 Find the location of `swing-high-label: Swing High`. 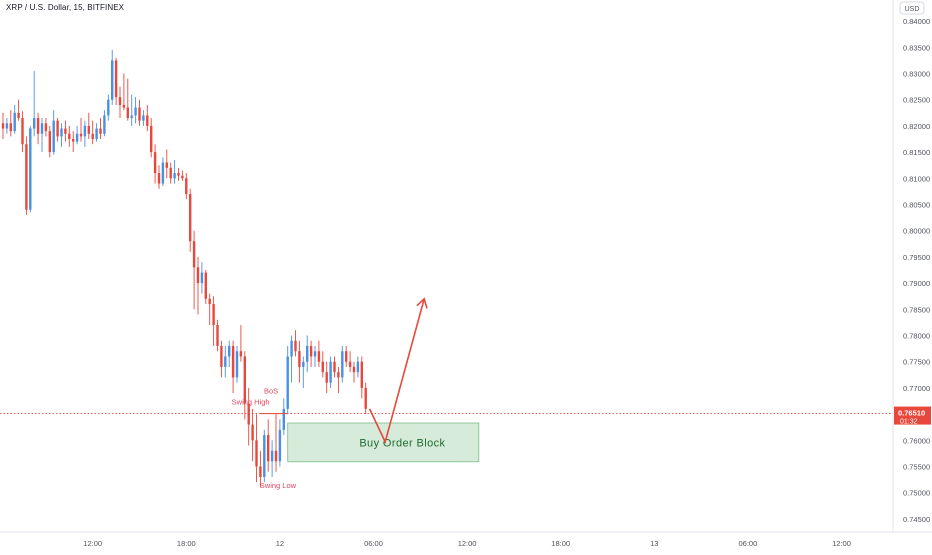

swing-high-label: Swing High is located at coordinates (251, 402).